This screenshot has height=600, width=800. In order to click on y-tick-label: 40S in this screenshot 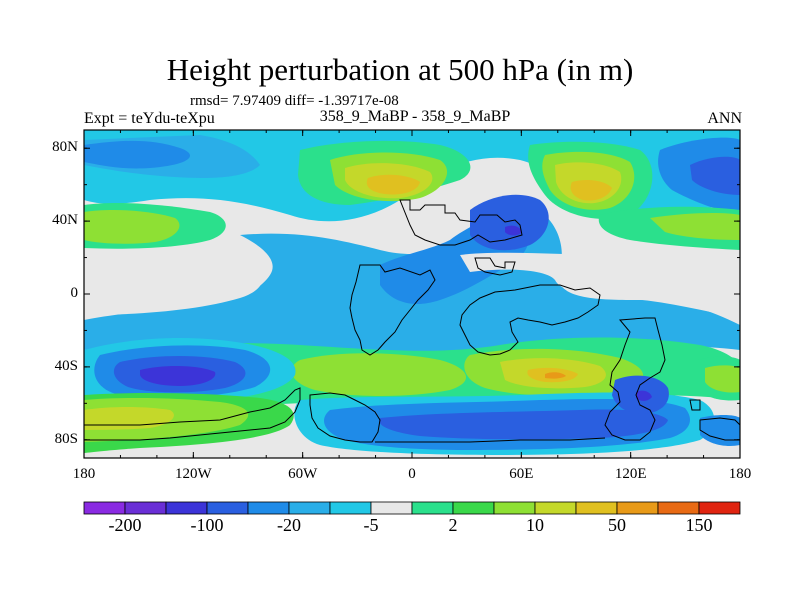, I will do `click(66, 365)`.